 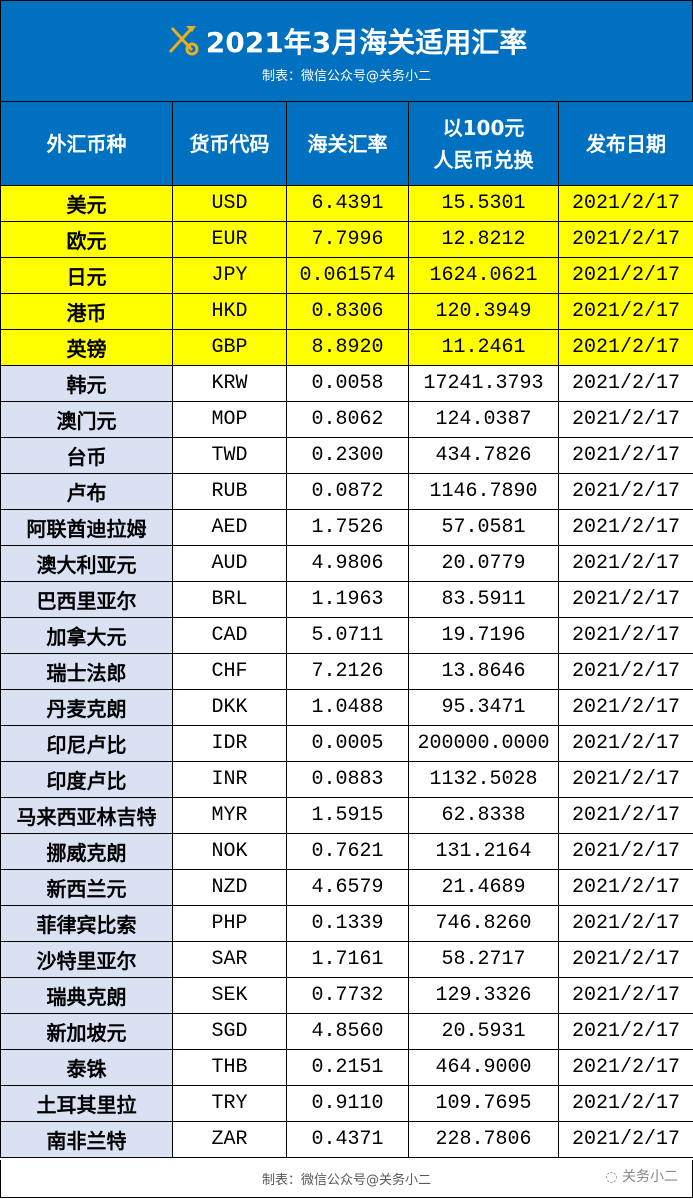 I want to click on table-row: 泰铢 THB 0.2151 464.9000 2021/2/17, so click(x=346, y=1067).